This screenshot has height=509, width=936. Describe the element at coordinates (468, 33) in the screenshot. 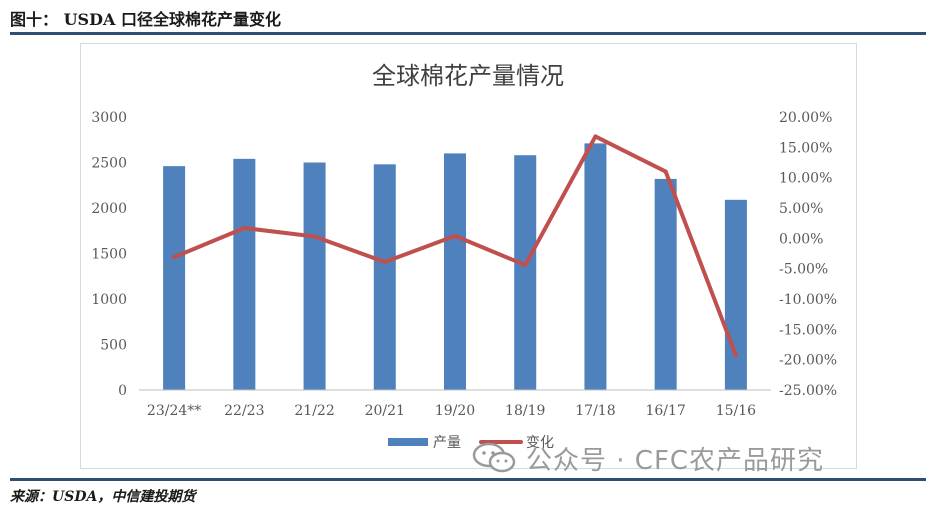

I see `header-rule` at that location.